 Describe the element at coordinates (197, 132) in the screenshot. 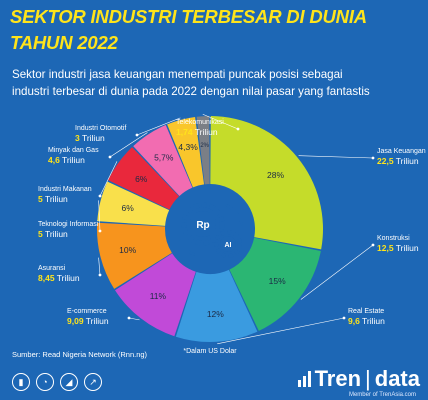

I see `category-value-9: 1,74 Triliun` at that location.